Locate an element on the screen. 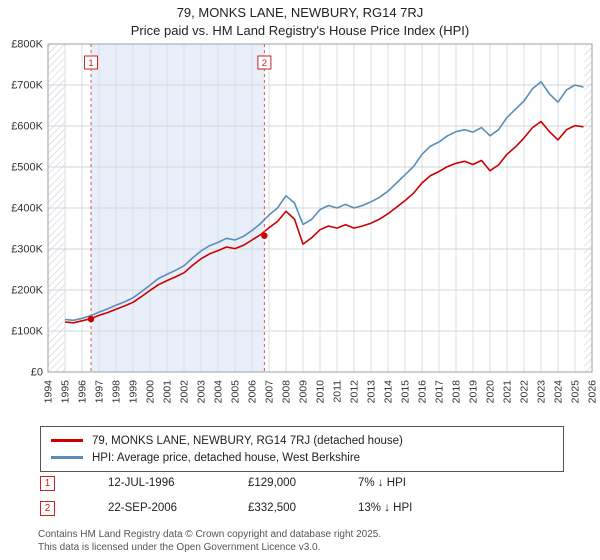 This screenshot has height=560, width=600. x-tick-label: 2021 is located at coordinates (508, 392).